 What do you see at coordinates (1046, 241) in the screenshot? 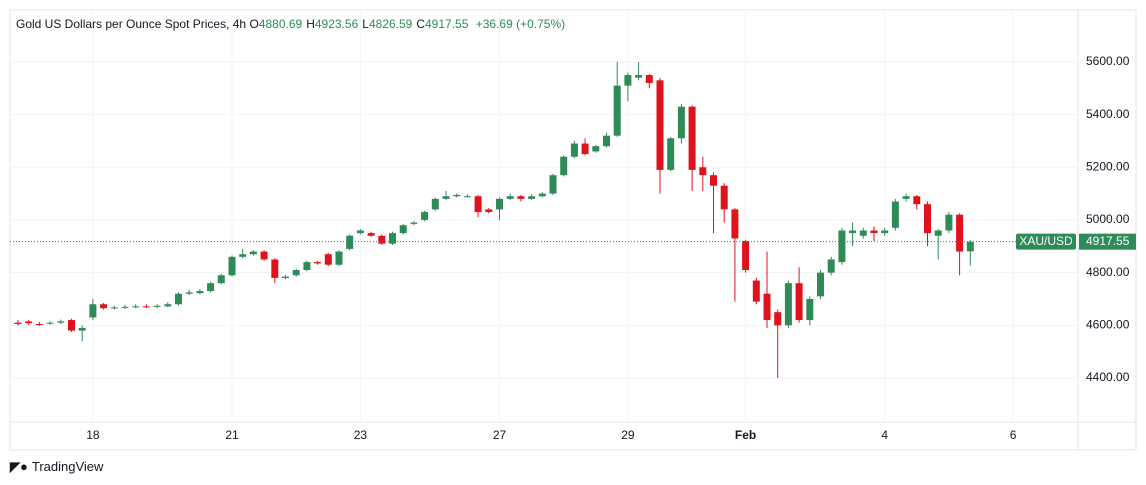
I see `symbol-label: XAU/USD` at bounding box center [1046, 241].